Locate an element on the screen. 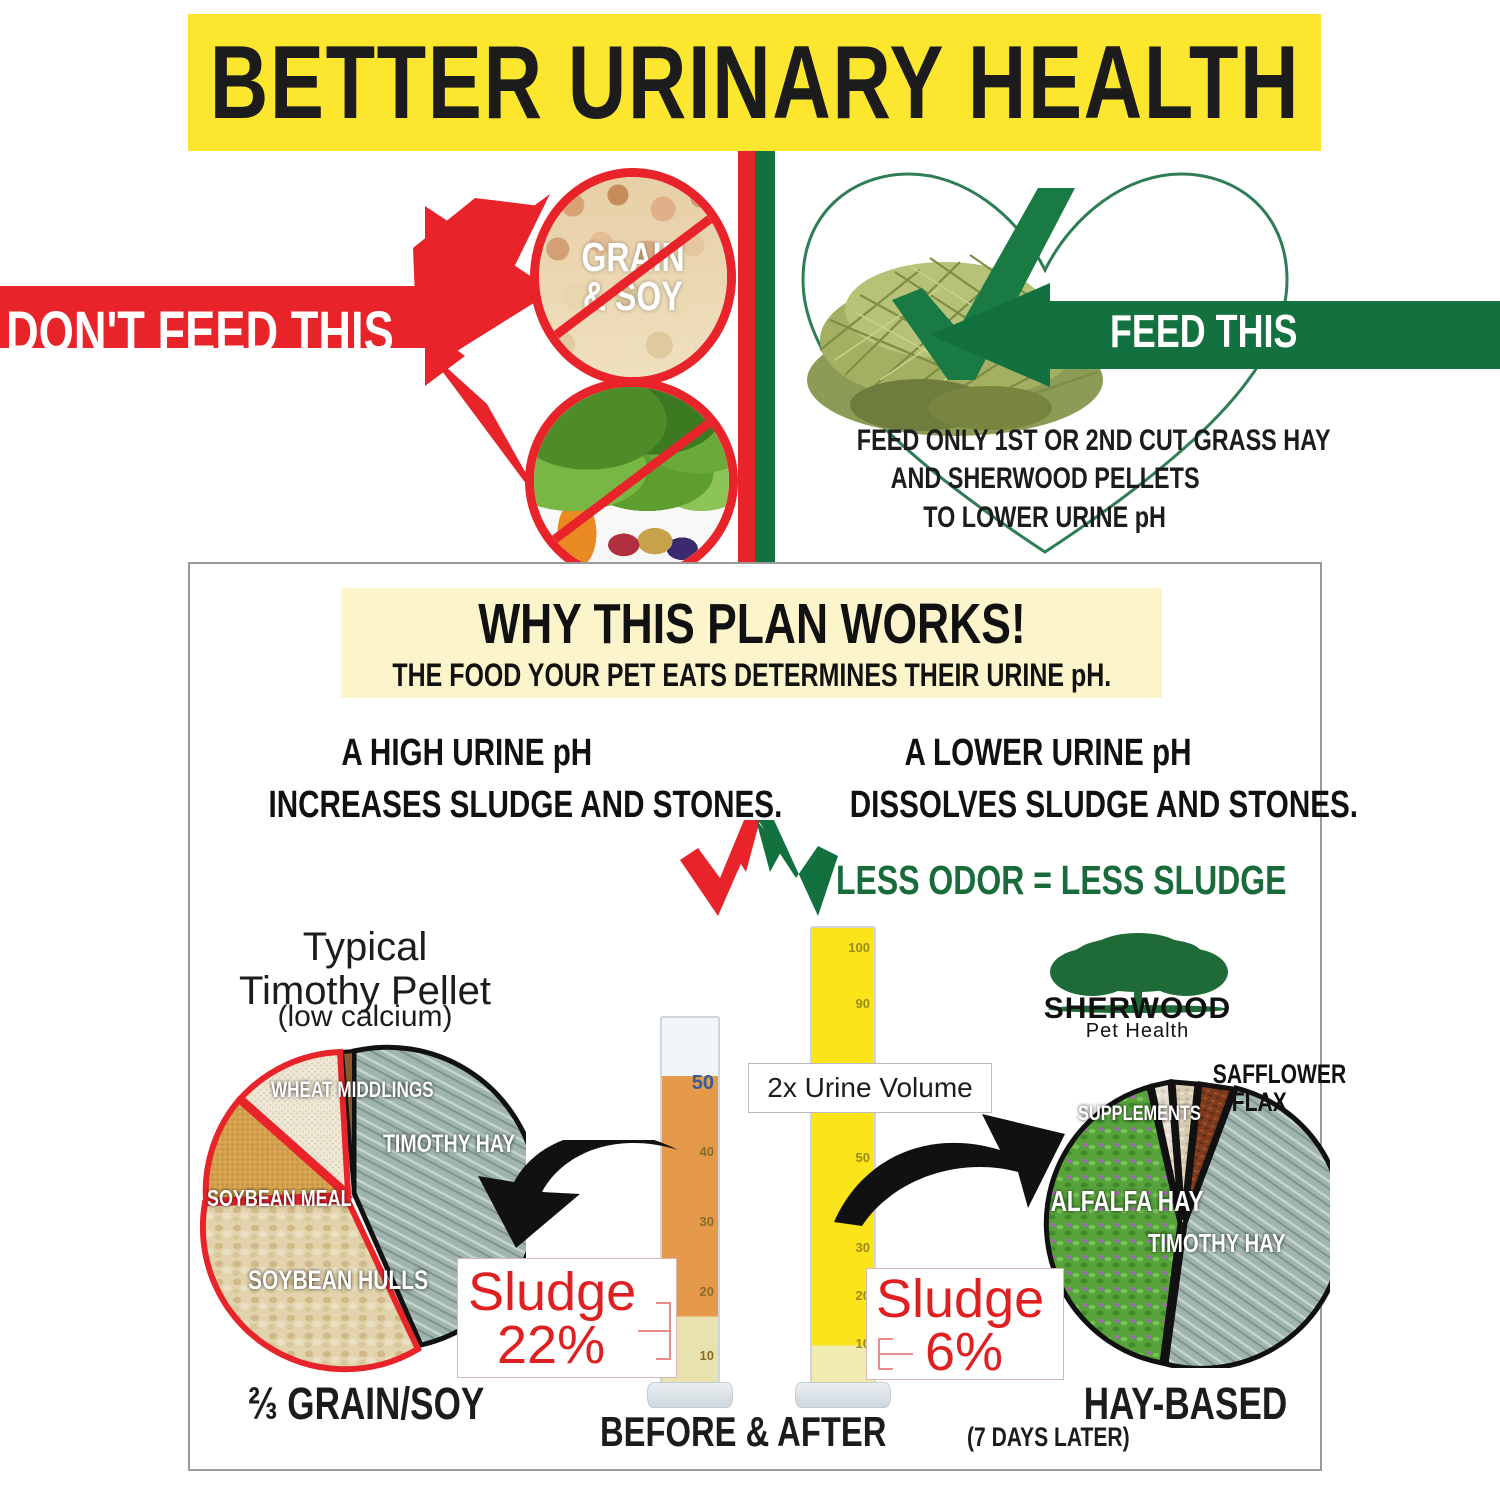 Image resolution: width=1500 pixels, height=1485 pixels. feed-this-label: FEED THIS is located at coordinates (1260, 331).